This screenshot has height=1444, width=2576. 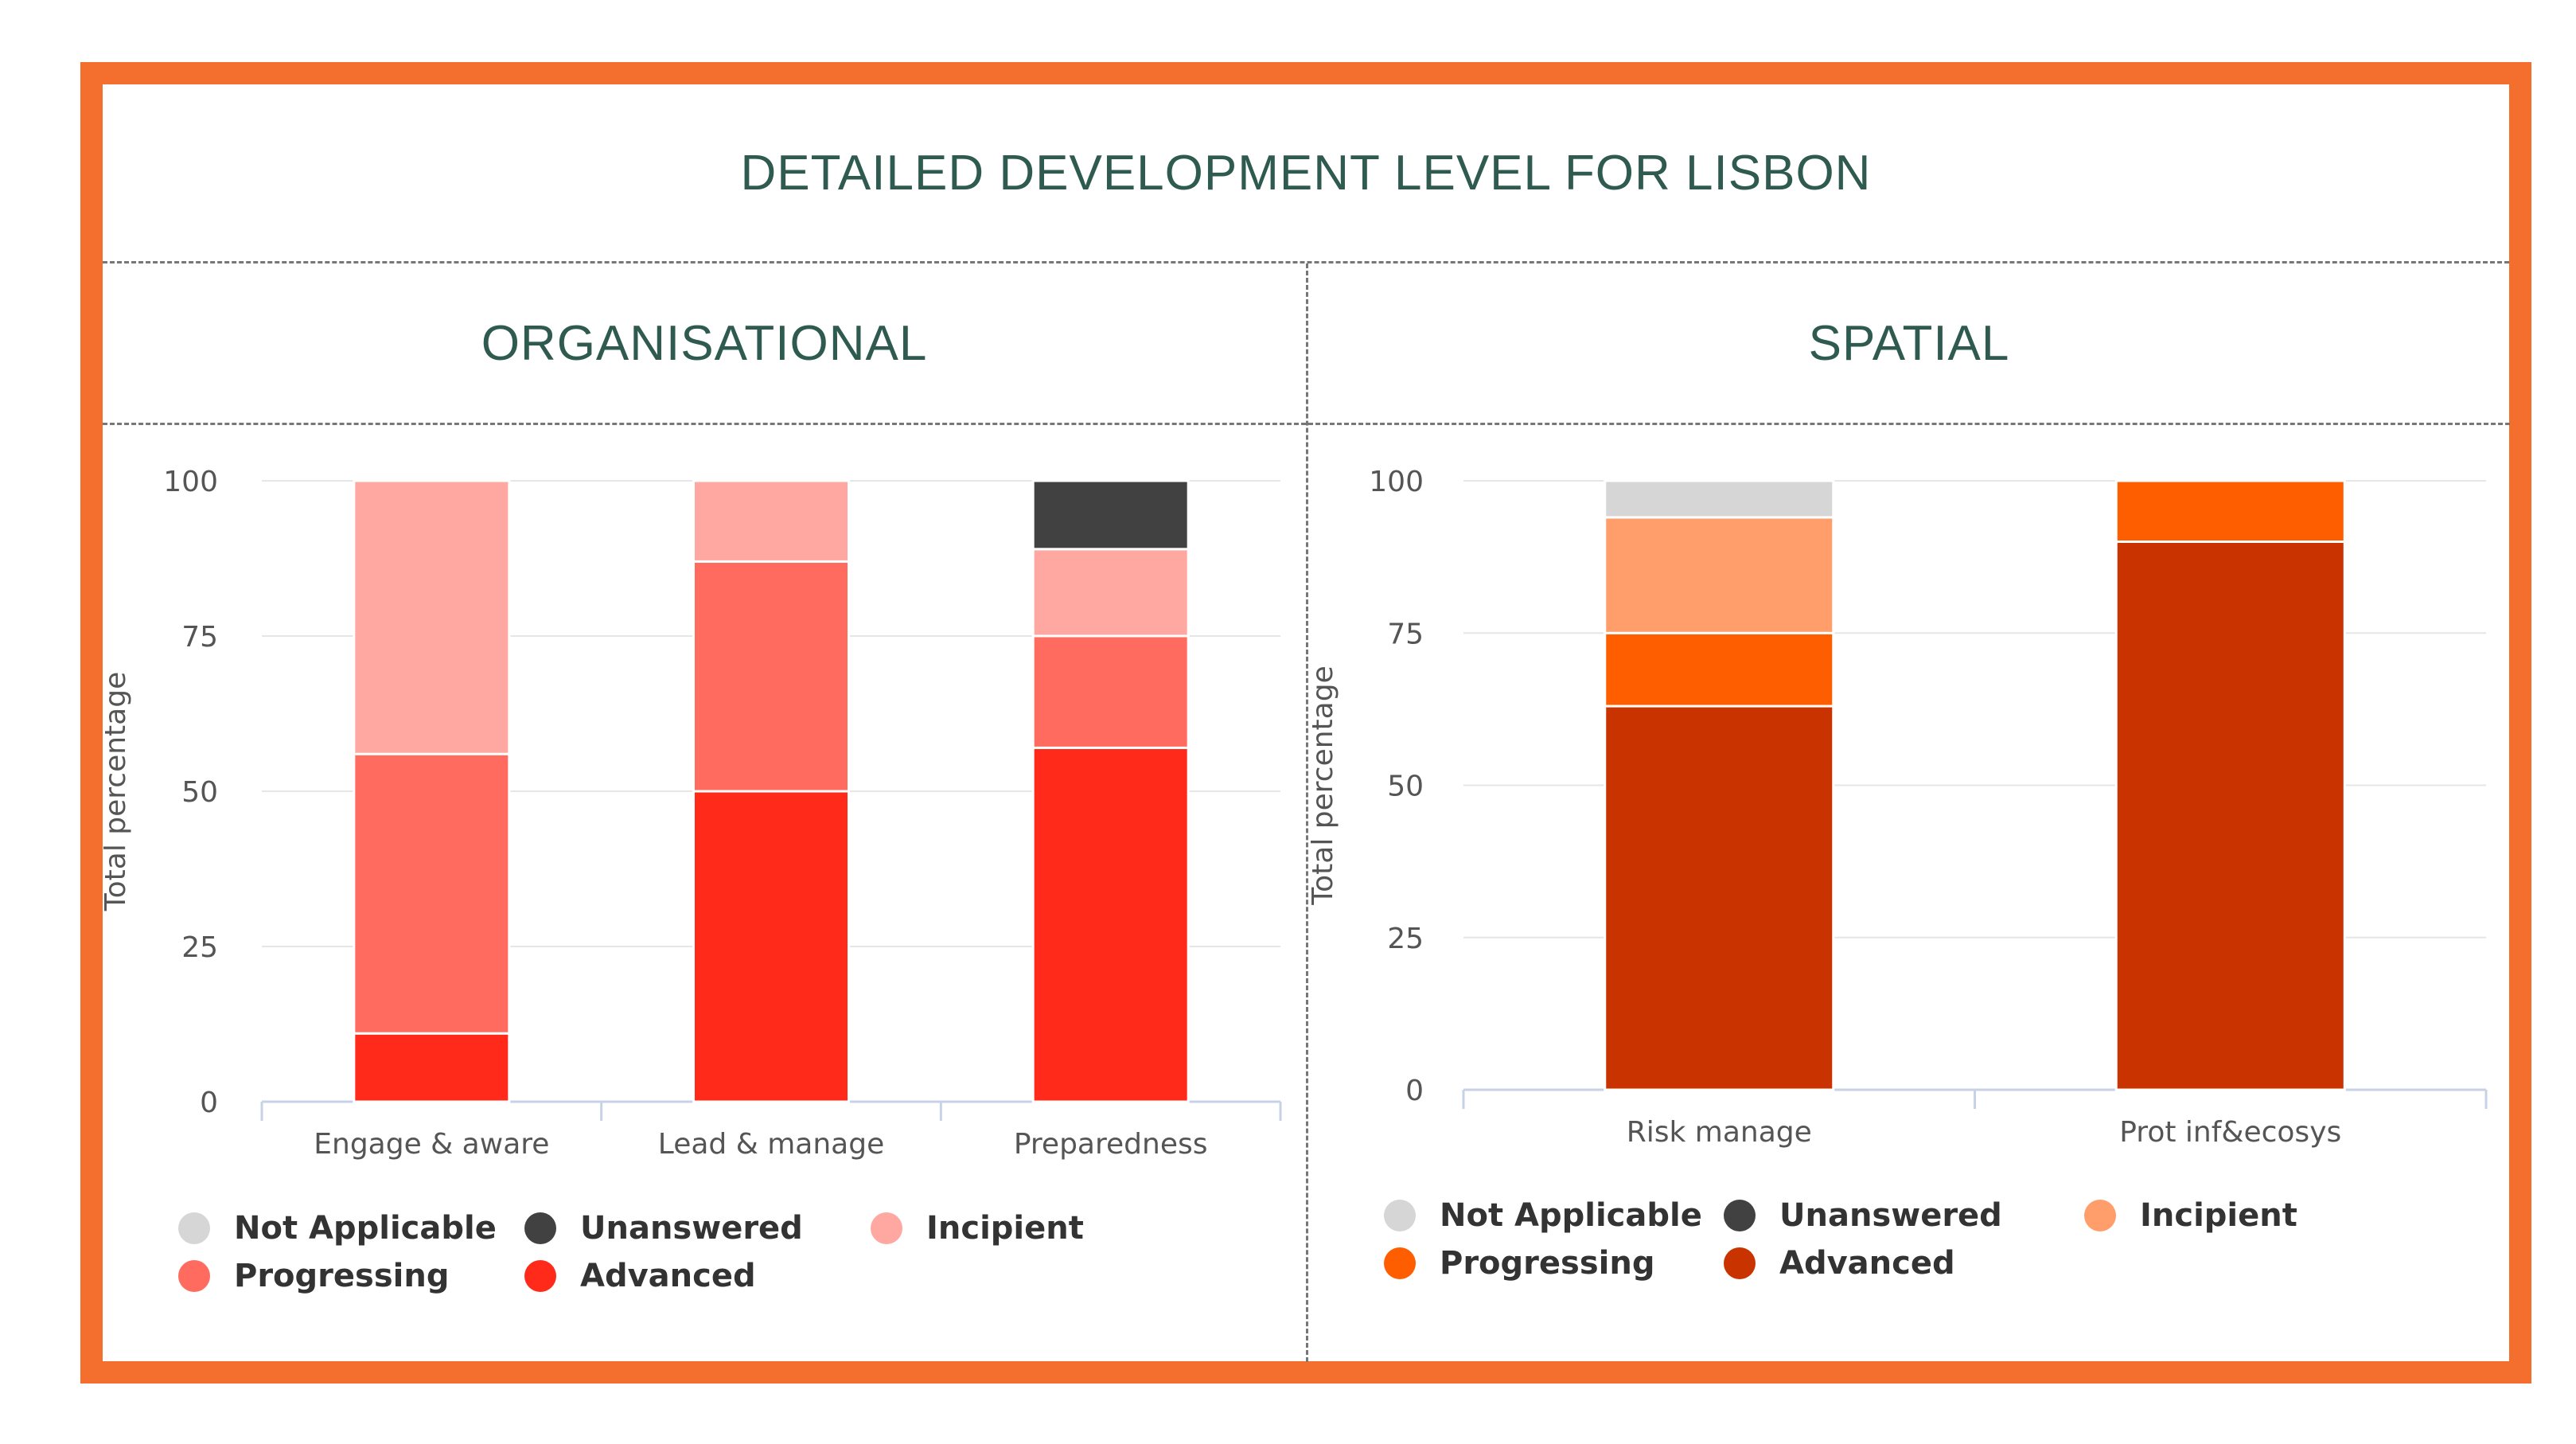 What do you see at coordinates (432, 1067) in the screenshot?
I see `bar-segment-advanced-engage-aware` at bounding box center [432, 1067].